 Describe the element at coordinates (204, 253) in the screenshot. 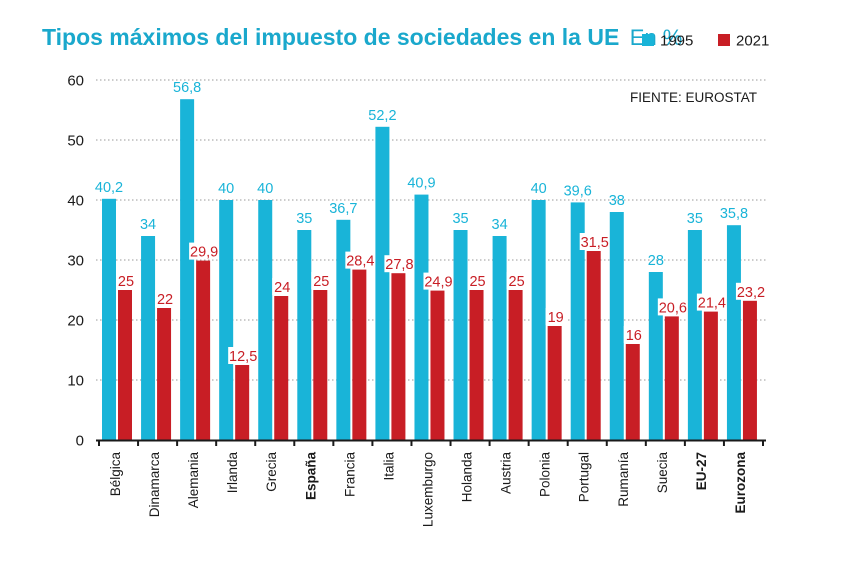

I see `data-label-2021: 29,9` at that location.